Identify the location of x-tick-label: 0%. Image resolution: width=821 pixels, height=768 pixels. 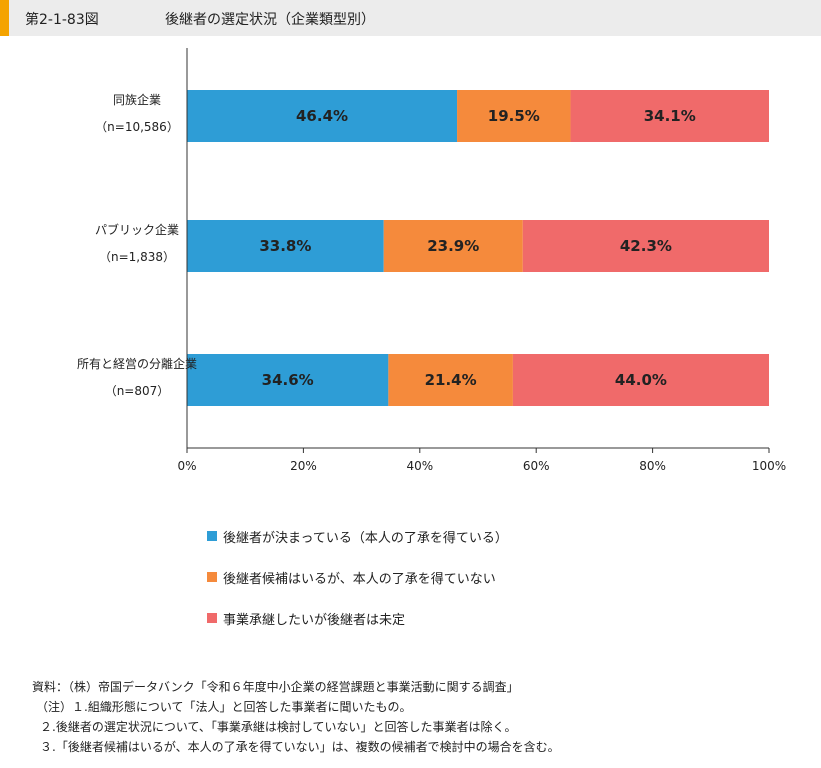
(186, 466).